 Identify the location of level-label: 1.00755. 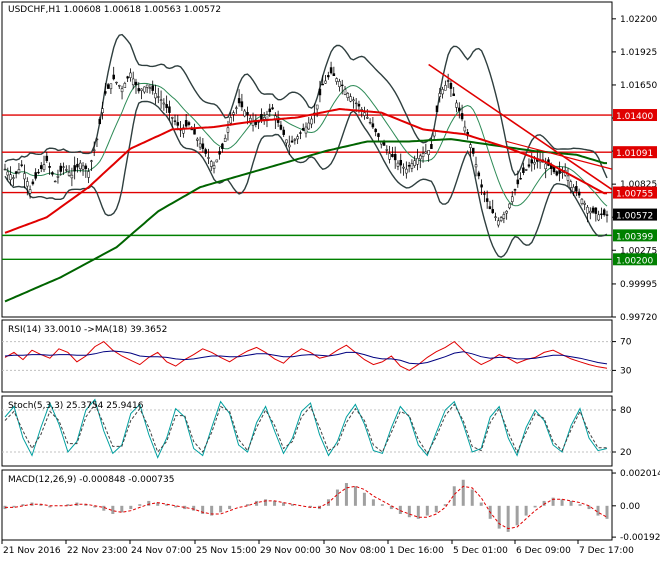
(634, 195).